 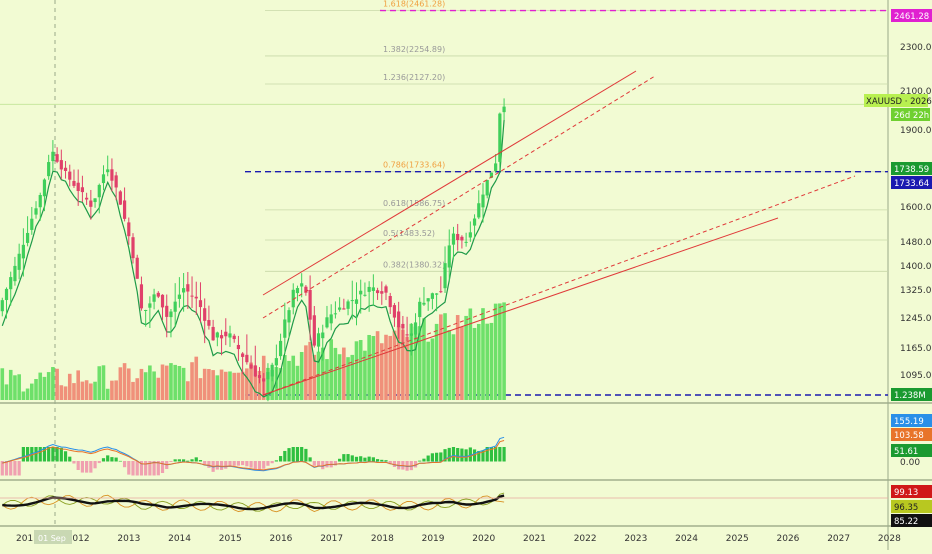 What do you see at coordinates (916, 319) in the screenshot?
I see `price-tick-7: 1245.00` at bounding box center [916, 319].